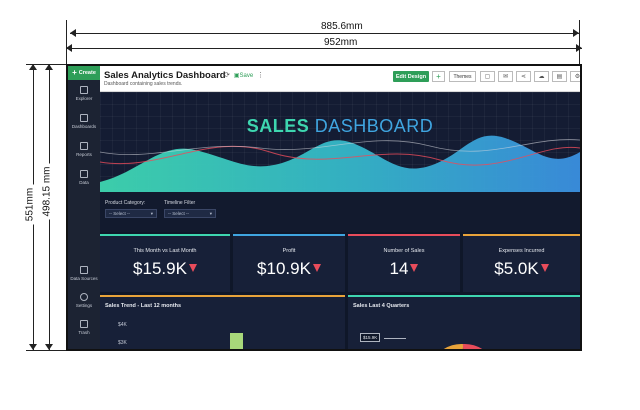 Image resolution: width=640 pixels, height=410 pixels. What do you see at coordinates (84, 324) in the screenshot?
I see `trash-icon` at bounding box center [84, 324].